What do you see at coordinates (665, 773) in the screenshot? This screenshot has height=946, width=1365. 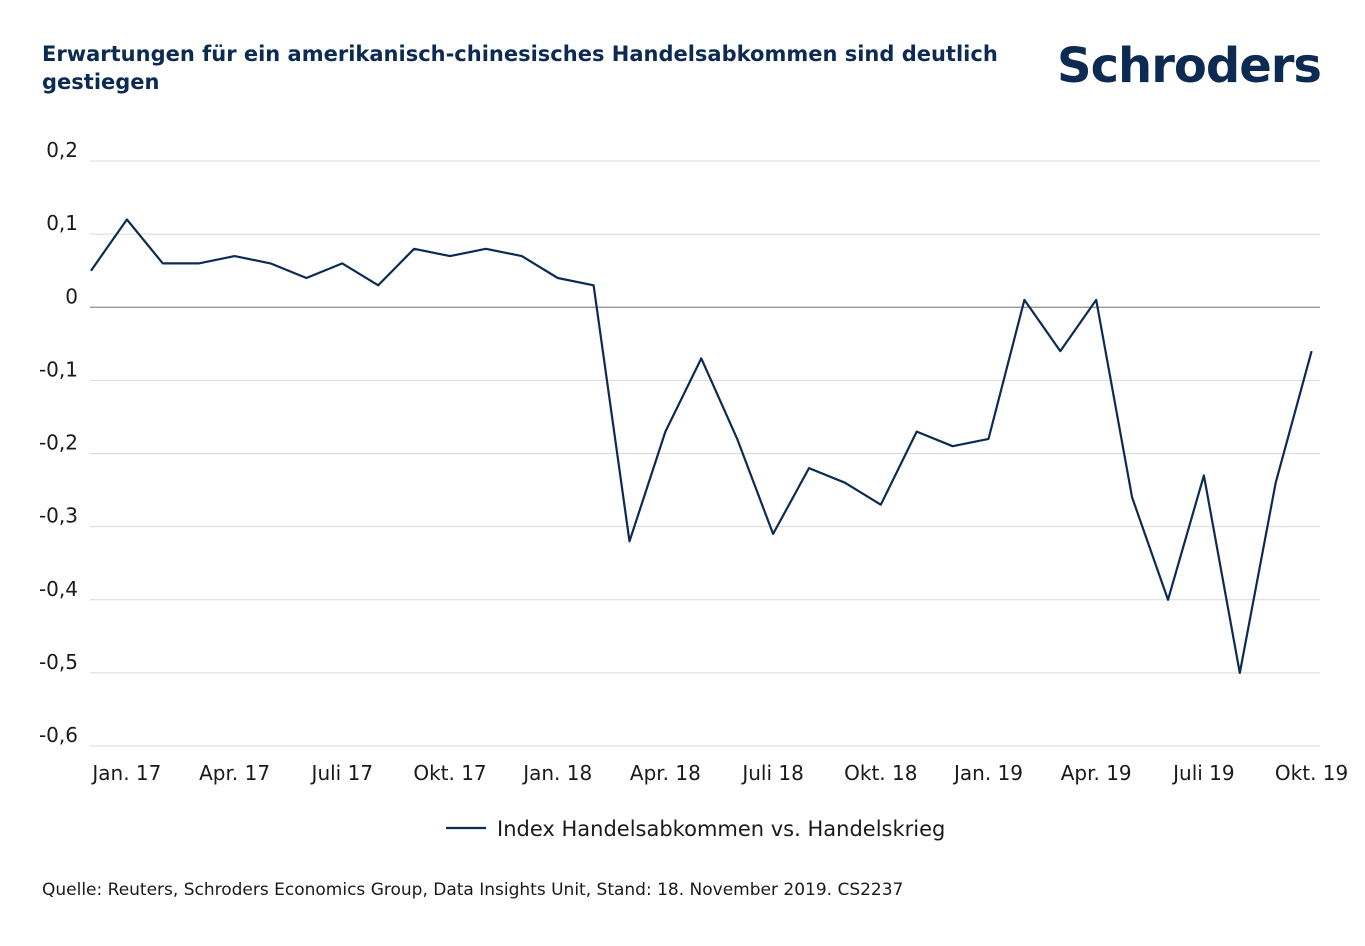 I see `x-tick-label: Apr. 18` at bounding box center [665, 773].